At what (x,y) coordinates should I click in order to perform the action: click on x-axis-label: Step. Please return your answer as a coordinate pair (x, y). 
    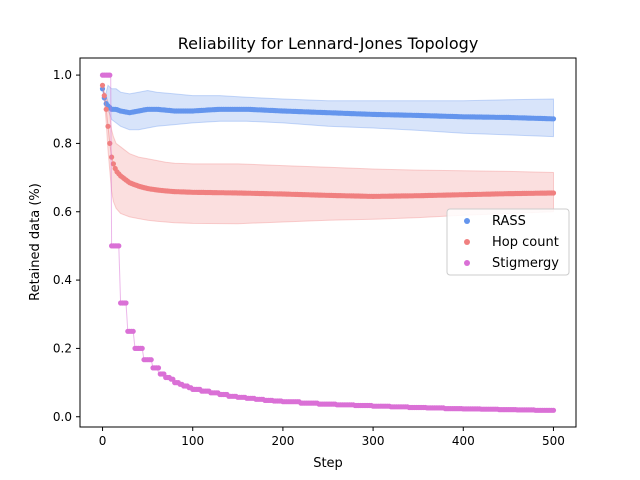
    Looking at the image, I should click on (328, 463).